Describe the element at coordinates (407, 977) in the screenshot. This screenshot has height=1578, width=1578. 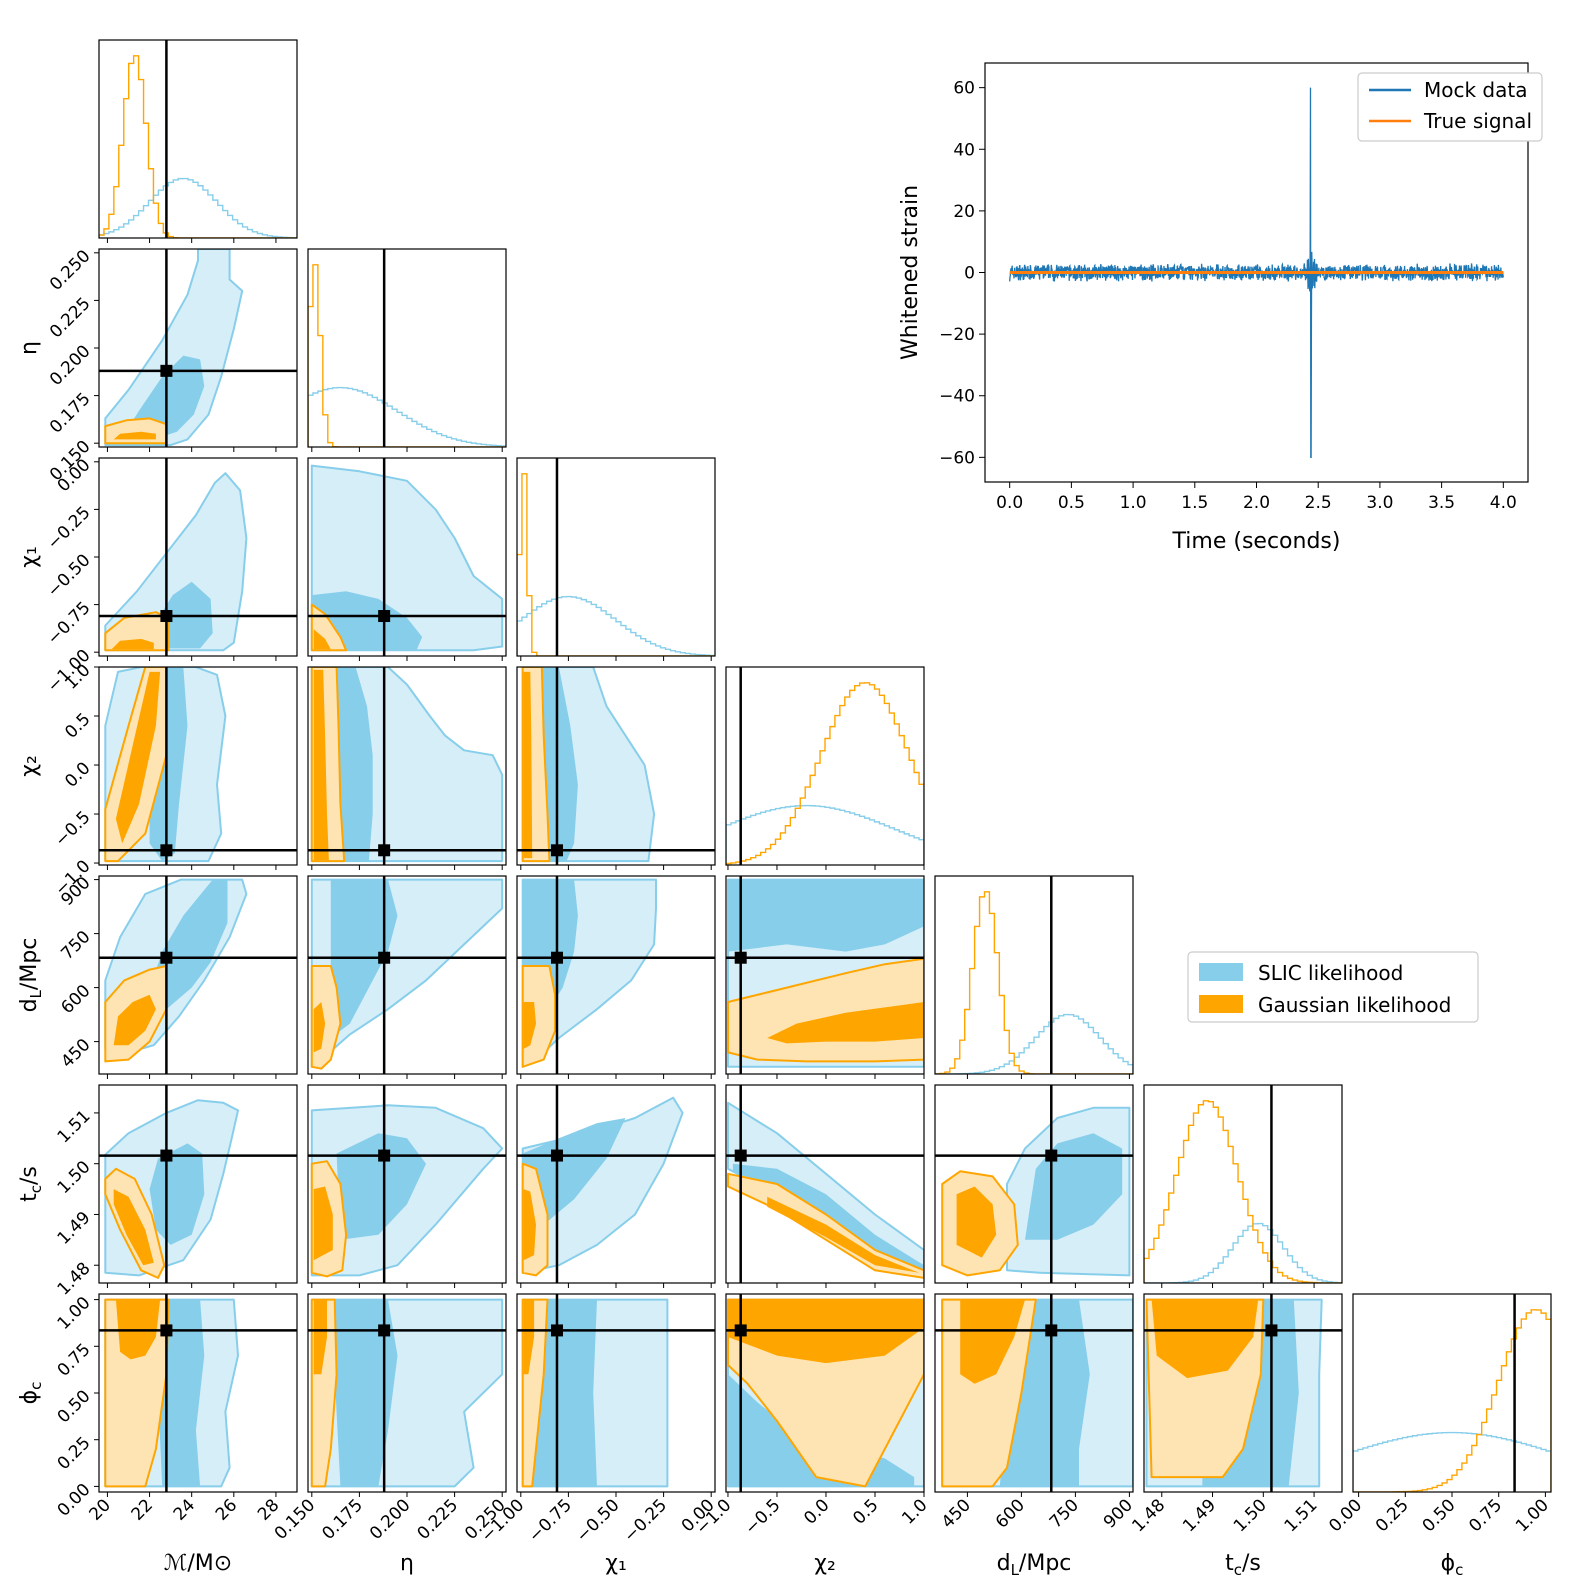
I see `panel-dl-eta` at that location.